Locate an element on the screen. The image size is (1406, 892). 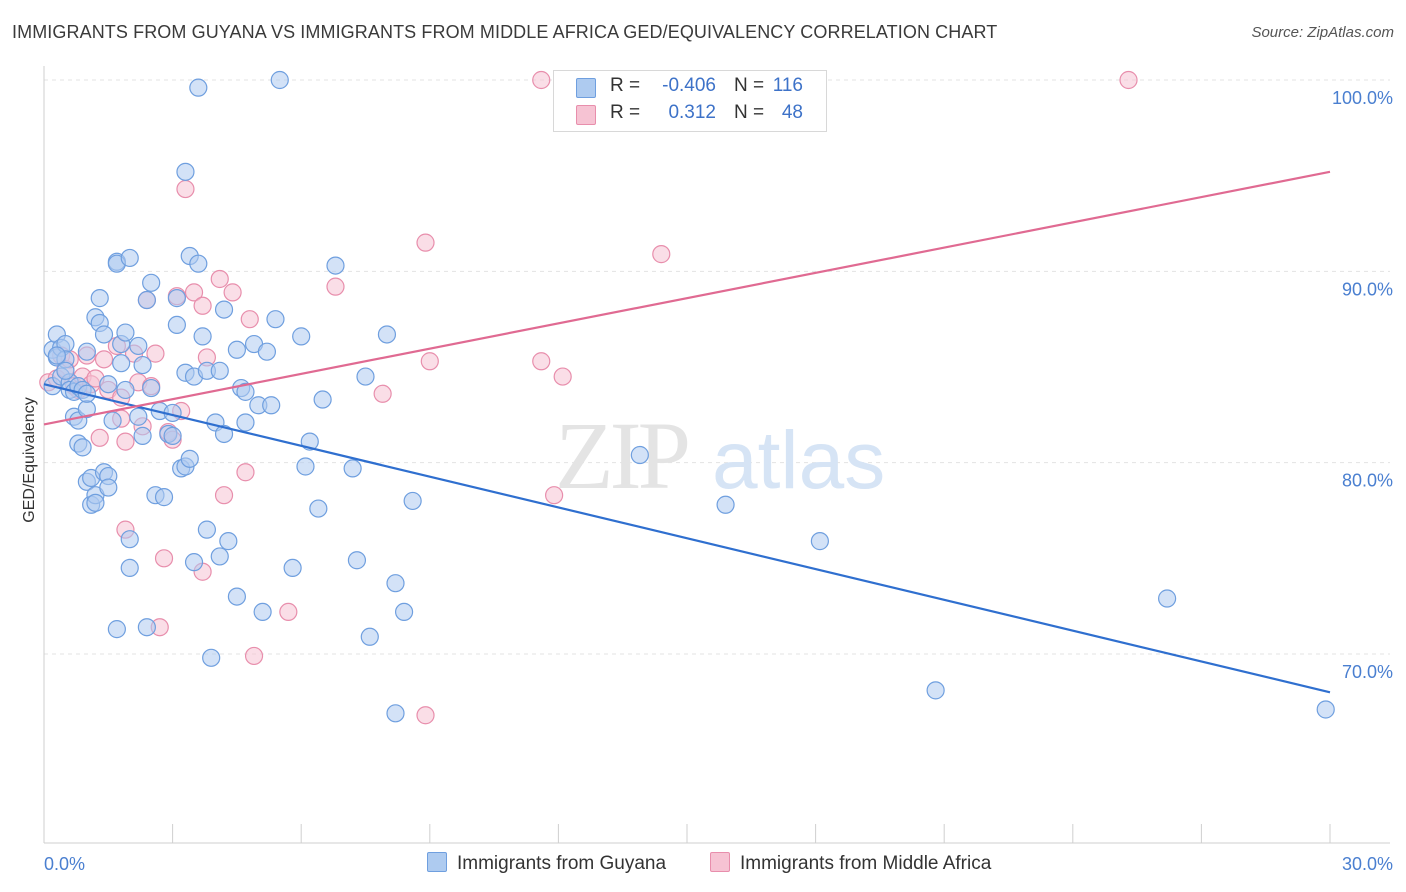
guyana-legend-swatch is located at coordinates (437, 862).